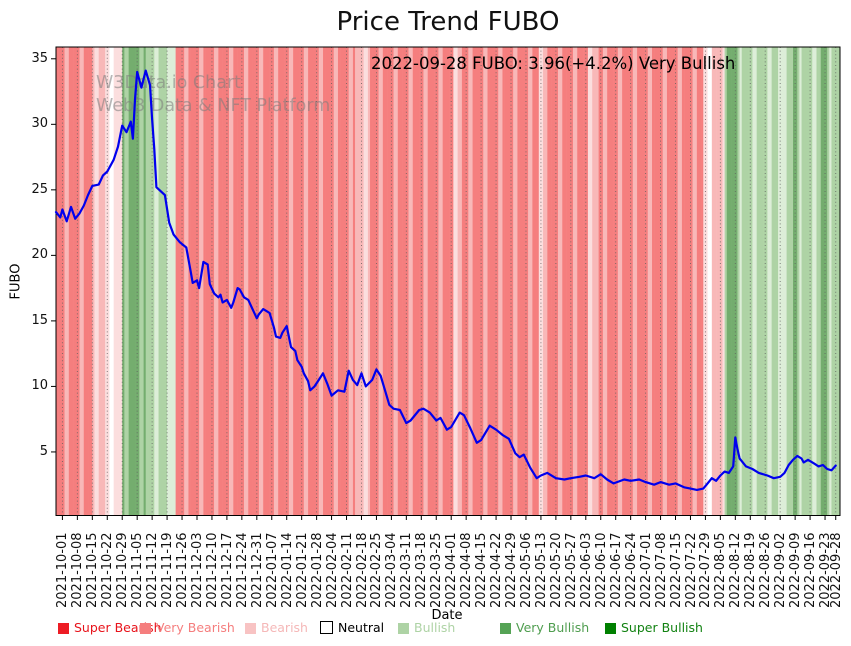 Image resolution: width=851 pixels, height=646 pixels. I want to click on y-tick-label: 25, so click(39, 189).